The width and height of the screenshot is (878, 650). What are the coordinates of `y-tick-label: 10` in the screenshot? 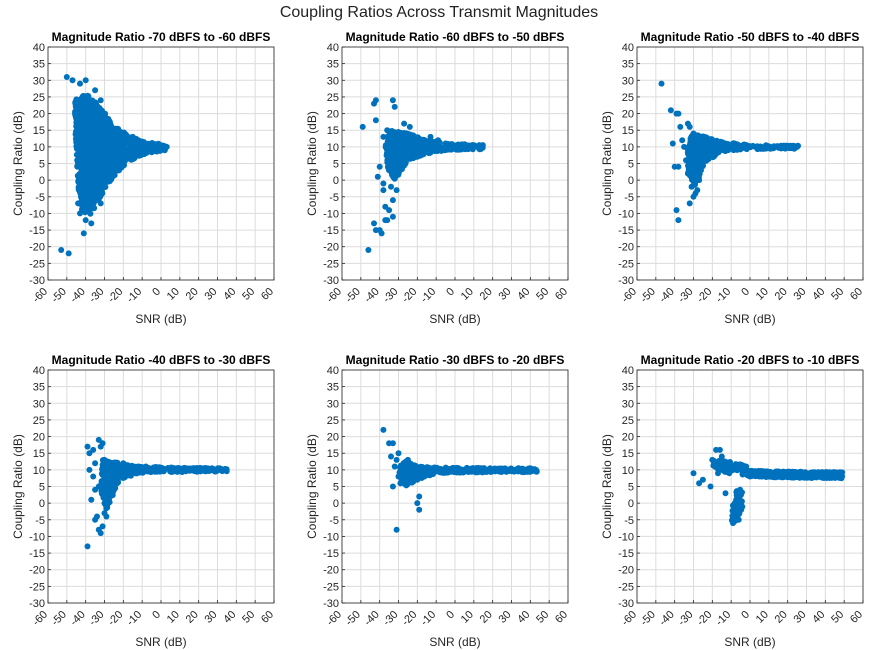 It's located at (39, 471).